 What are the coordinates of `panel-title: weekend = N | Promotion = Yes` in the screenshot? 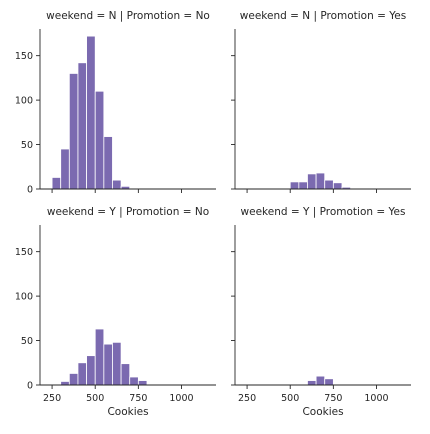 It's located at (323, 16).